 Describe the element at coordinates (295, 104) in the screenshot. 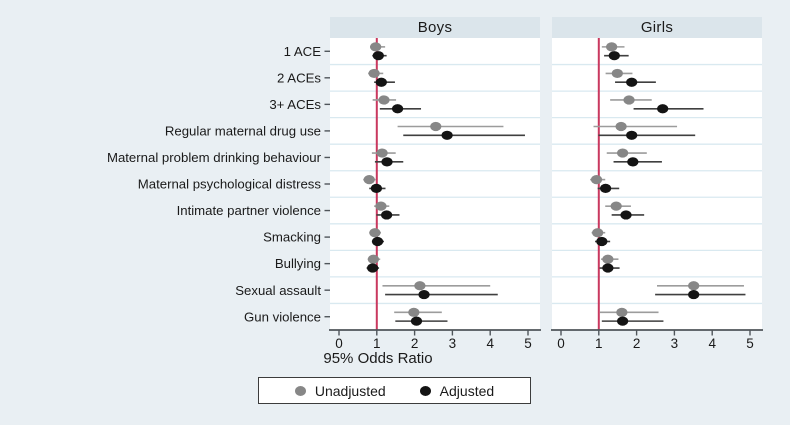

I see `category-label: 3+ ACEs` at that location.